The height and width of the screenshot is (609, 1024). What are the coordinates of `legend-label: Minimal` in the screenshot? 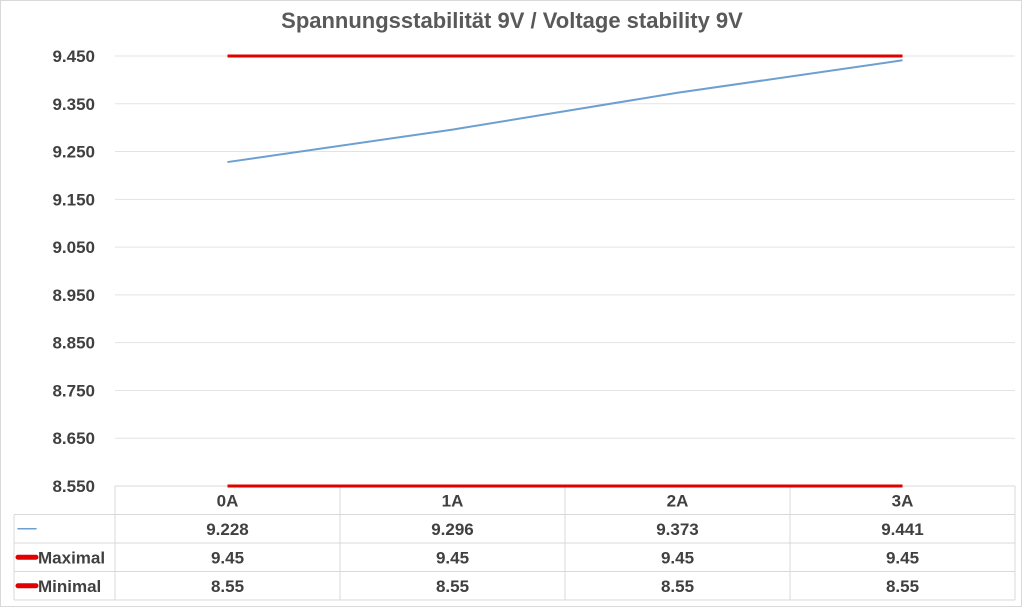 It's located at (69, 586).